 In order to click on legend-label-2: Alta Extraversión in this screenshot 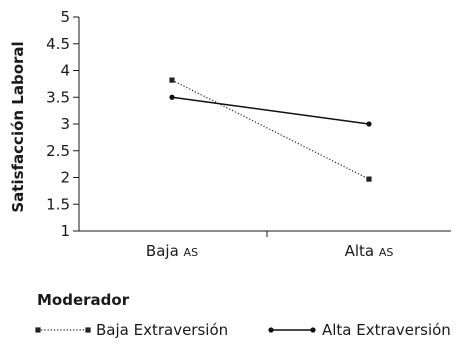, I will do `click(386, 330)`.